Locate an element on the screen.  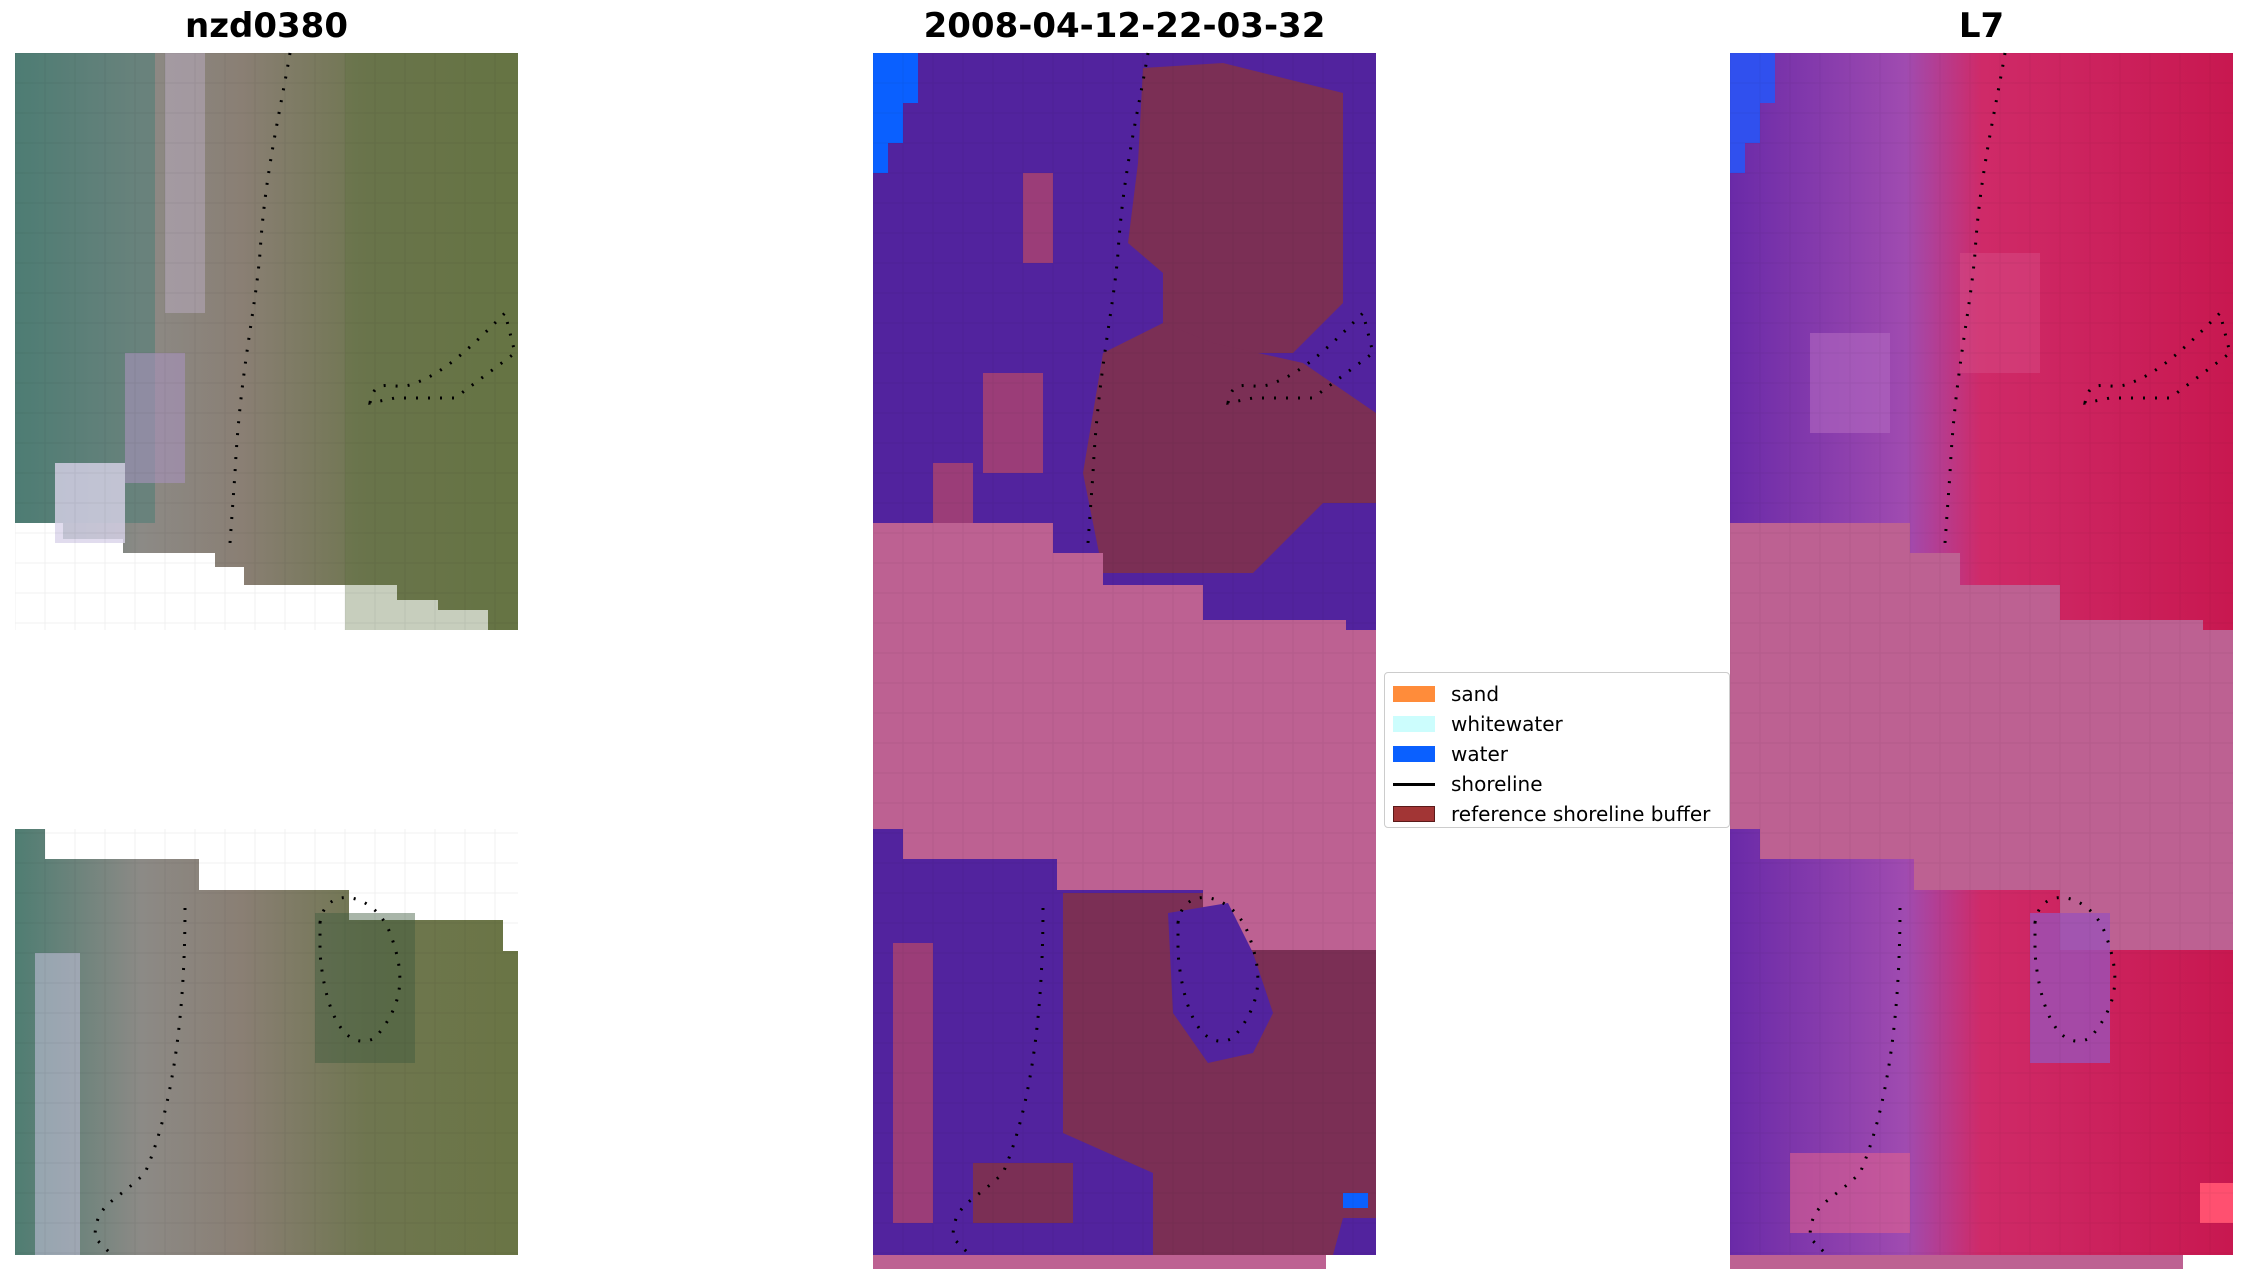
legend-item-water: water is located at coordinates (1557, 754).